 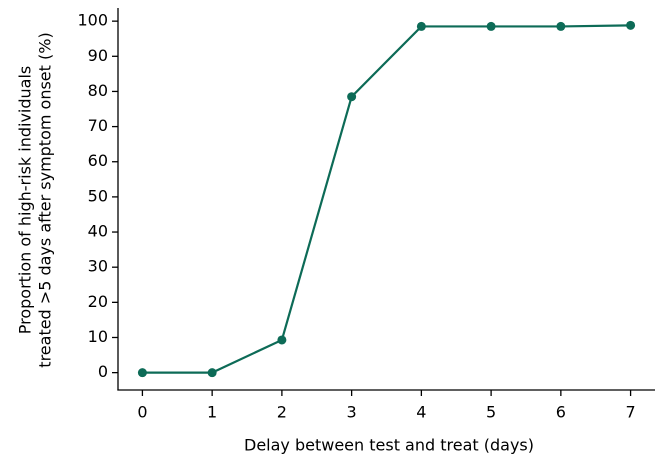 I want to click on y-axis-label: Proportion of high-risk individuals, so click(x=25, y=200).